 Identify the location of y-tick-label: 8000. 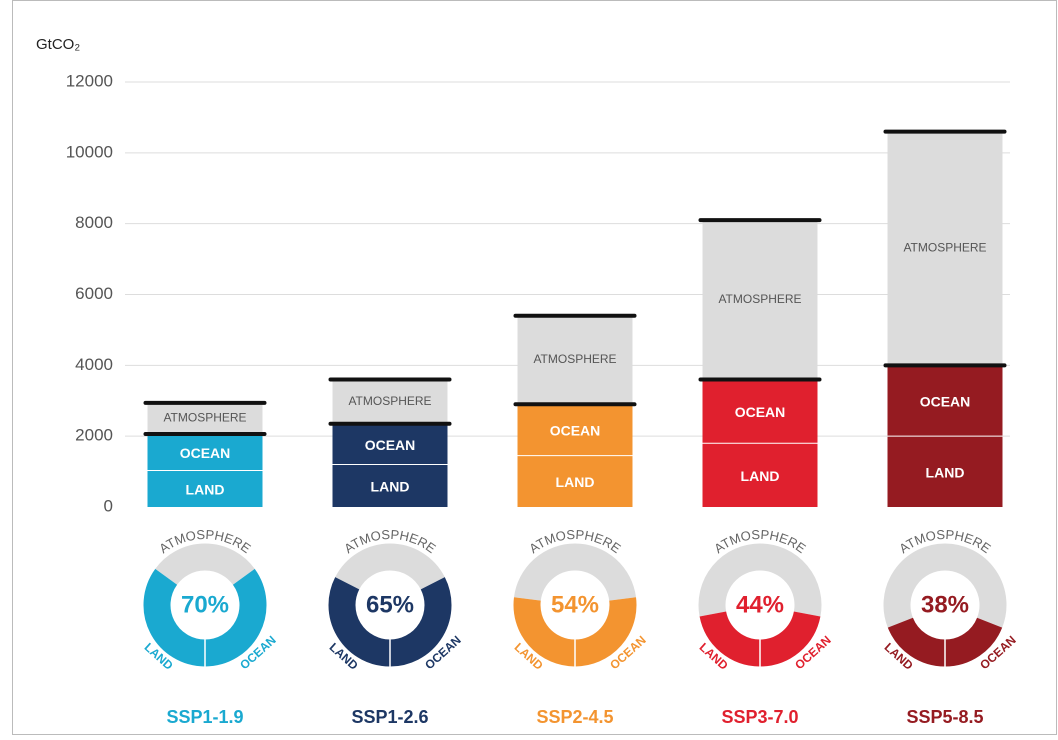
(94, 222).